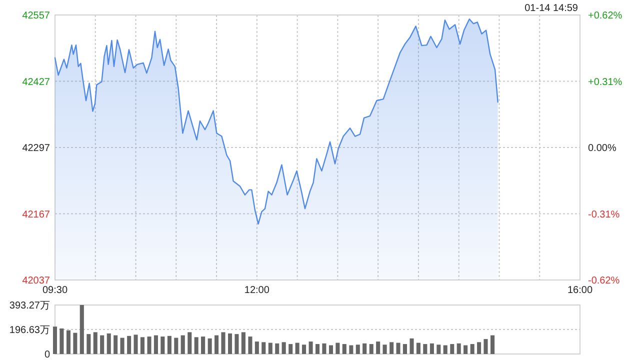 The image size is (640, 360). Describe the element at coordinates (55, 290) in the screenshot. I see `x-tick-label: 09:30` at that location.